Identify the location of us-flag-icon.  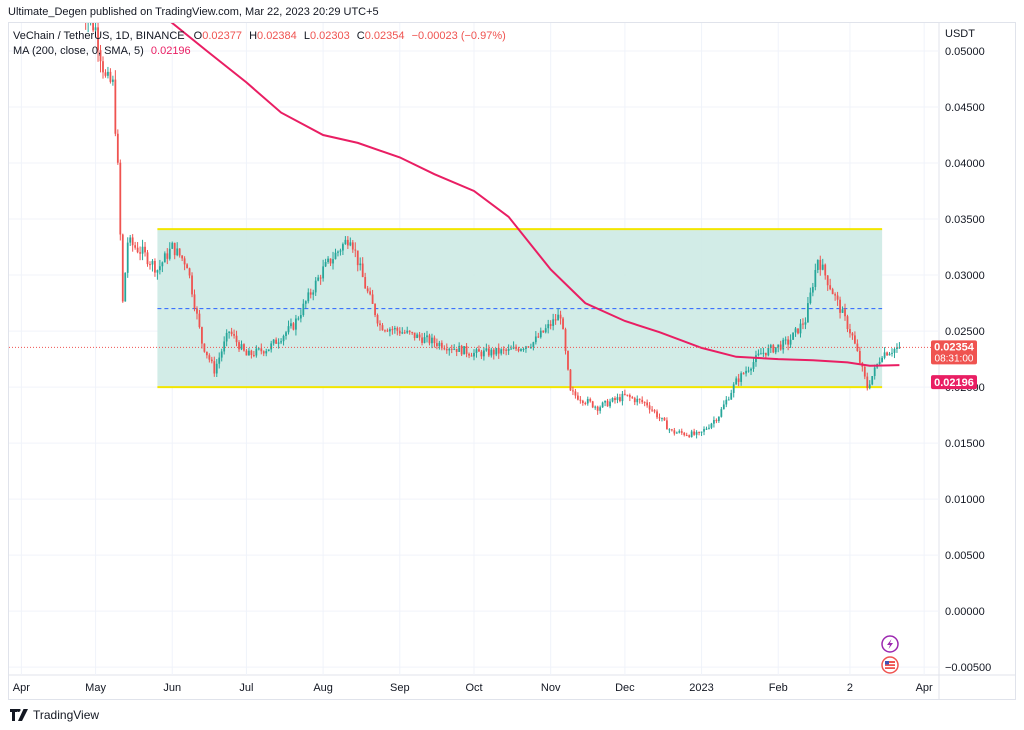
(890, 665).